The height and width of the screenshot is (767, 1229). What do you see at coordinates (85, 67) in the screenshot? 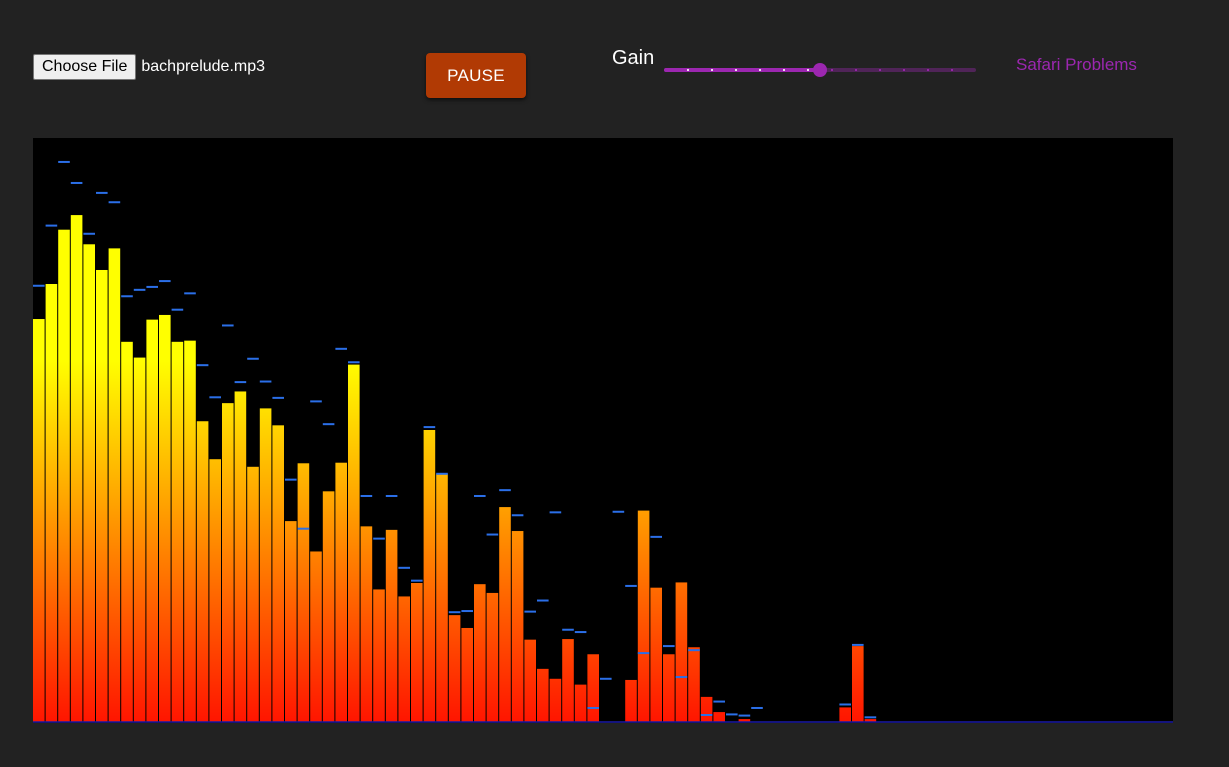
I see `choose-file-button: Choose File` at bounding box center [85, 67].